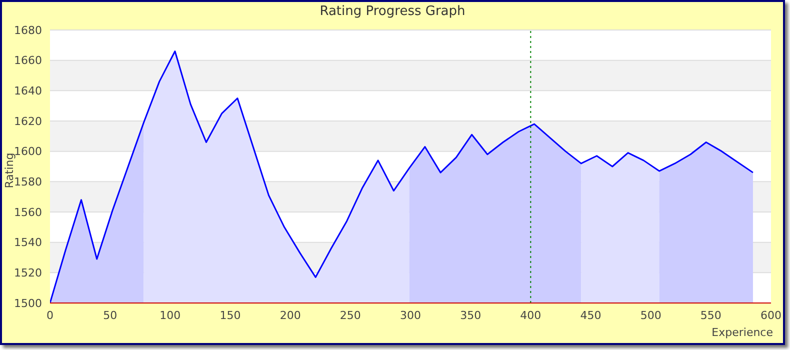 Image resolution: width=790 pixels, height=350 pixels. I want to click on x-tick-label: 550, so click(711, 315).